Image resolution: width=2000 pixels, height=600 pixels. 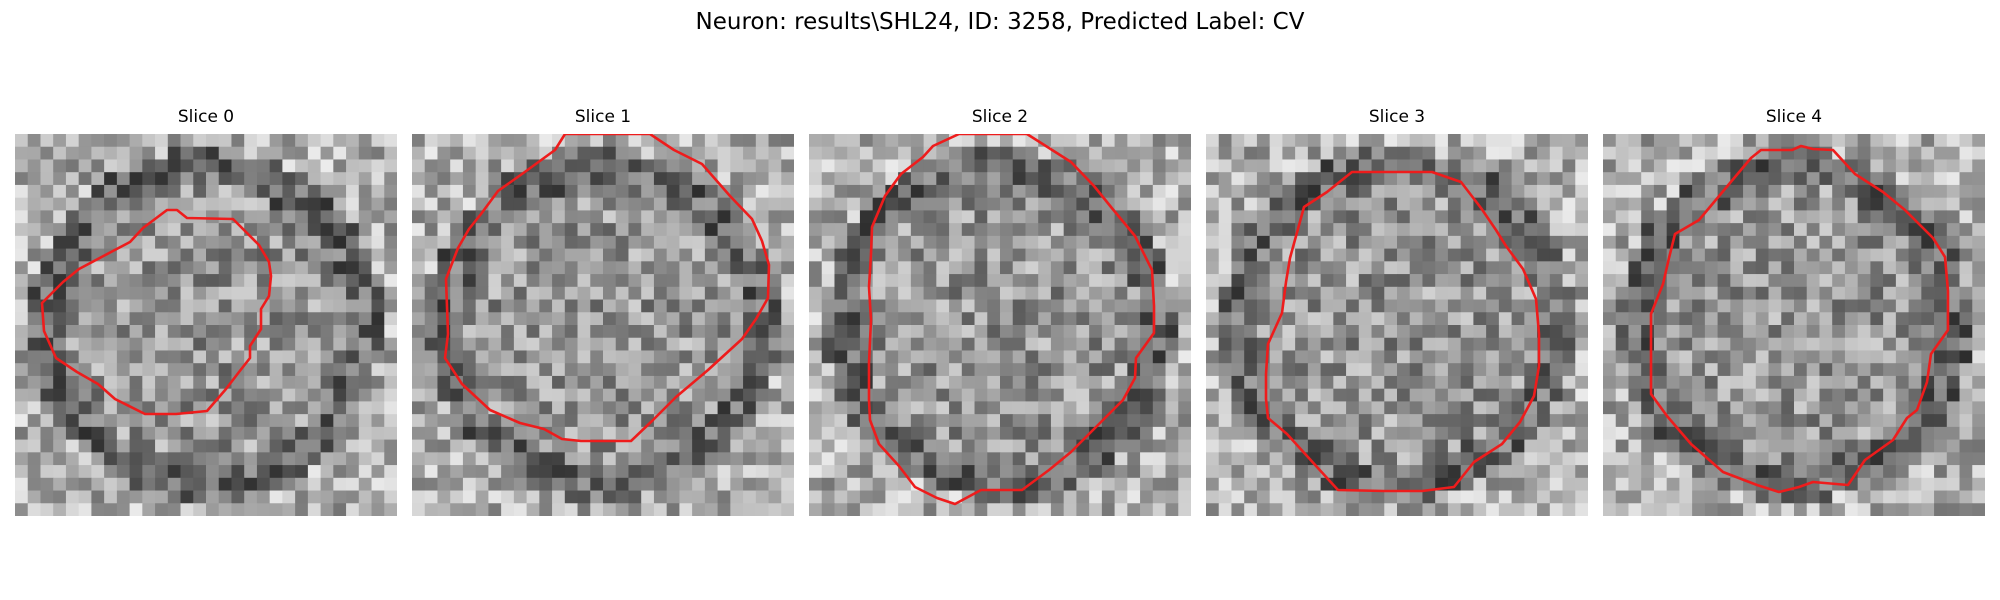 What do you see at coordinates (206, 117) in the screenshot?
I see `slice-title-0: Slice 0` at bounding box center [206, 117].